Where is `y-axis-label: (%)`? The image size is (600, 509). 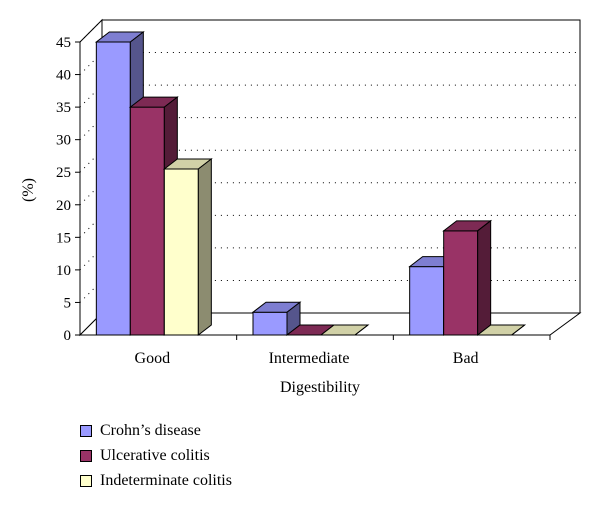 y-axis-label: (%) is located at coordinates (28, 190).